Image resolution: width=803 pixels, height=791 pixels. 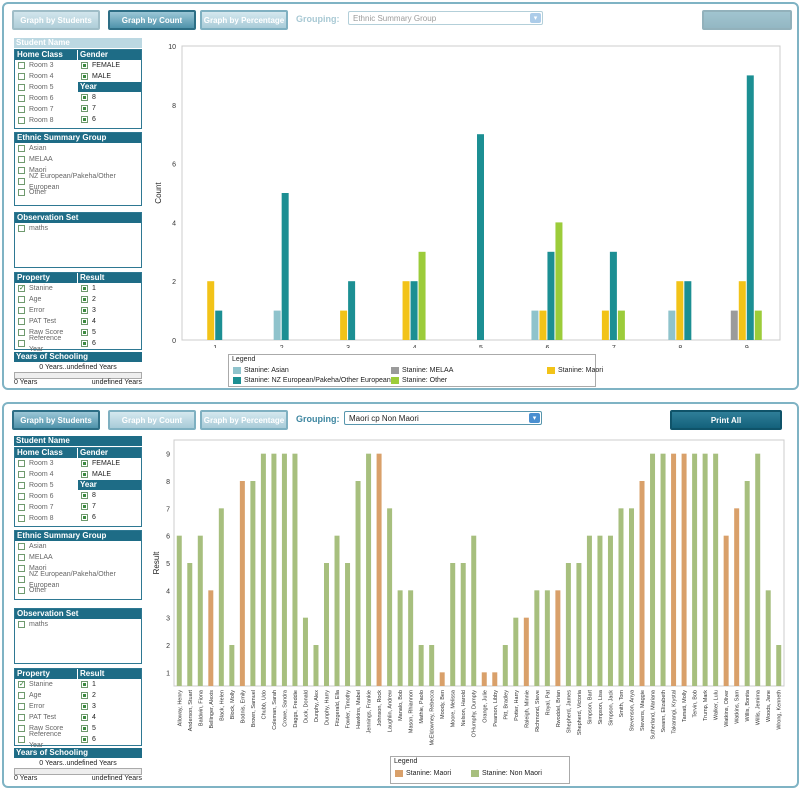 What do you see at coordinates (534, 418) in the screenshot?
I see `chevron-down-icon: ▾` at bounding box center [534, 418].